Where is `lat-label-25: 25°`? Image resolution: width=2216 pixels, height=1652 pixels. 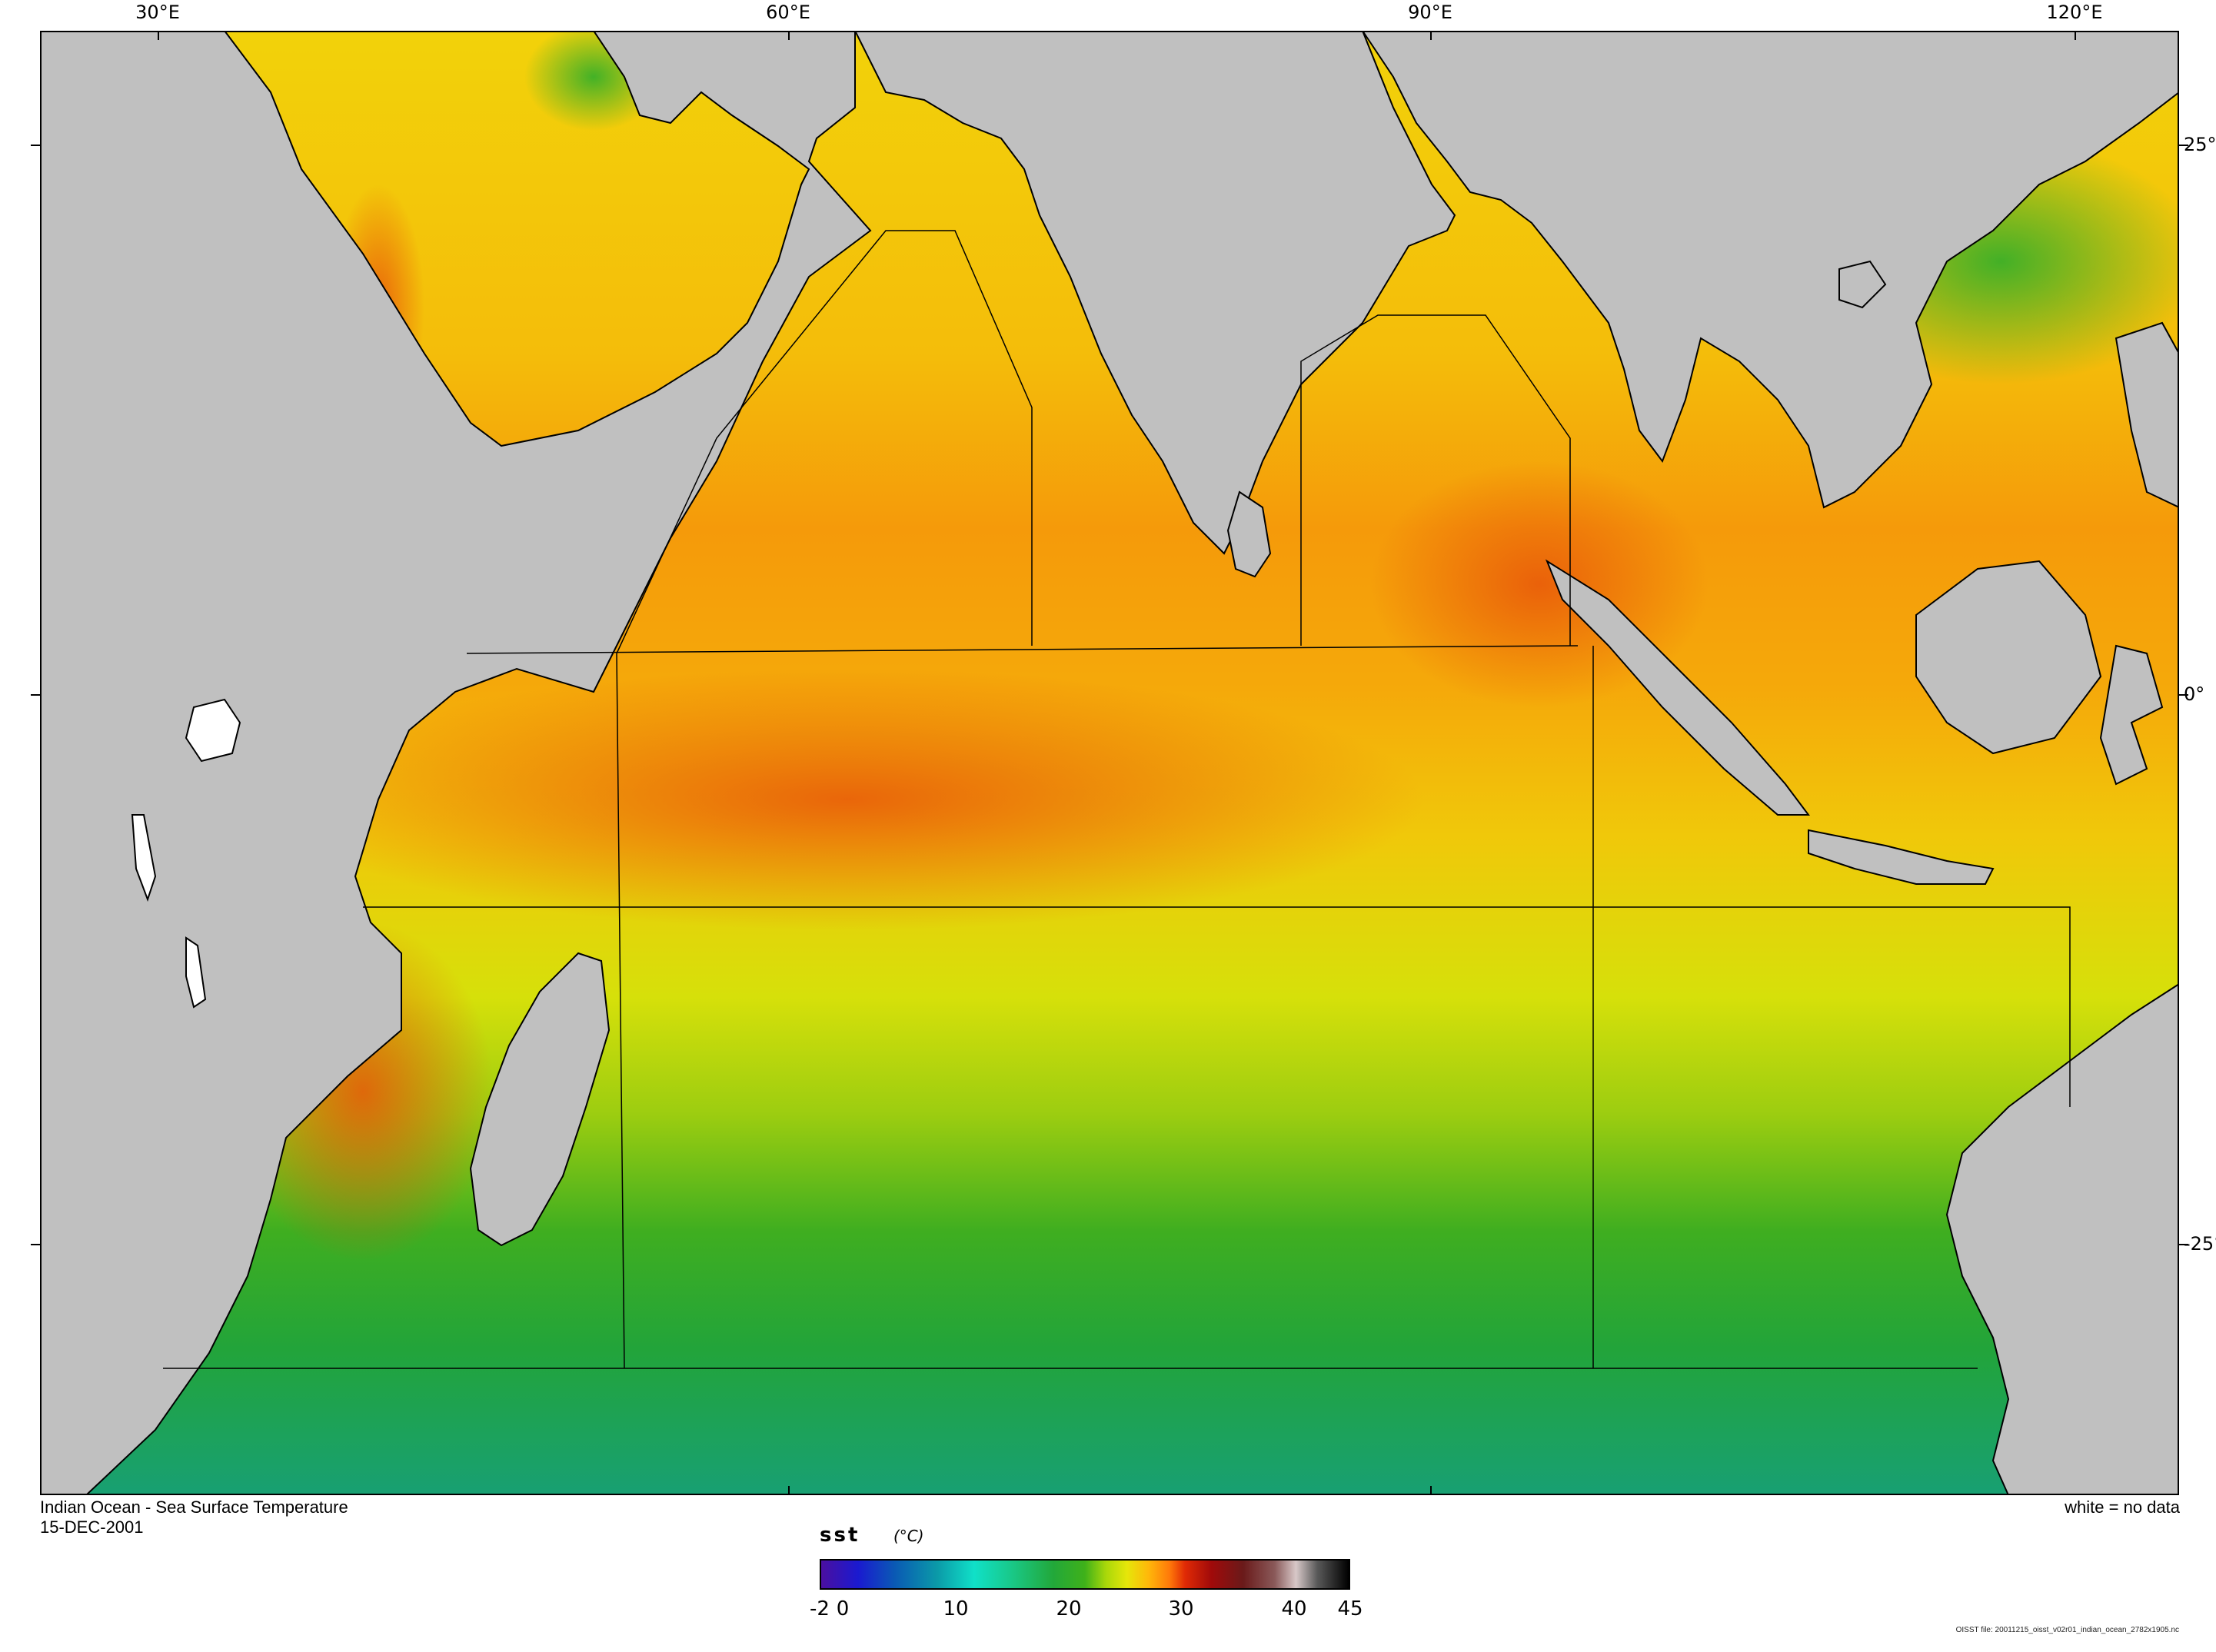
lat-label-25: 25° is located at coordinates (2200, 144).